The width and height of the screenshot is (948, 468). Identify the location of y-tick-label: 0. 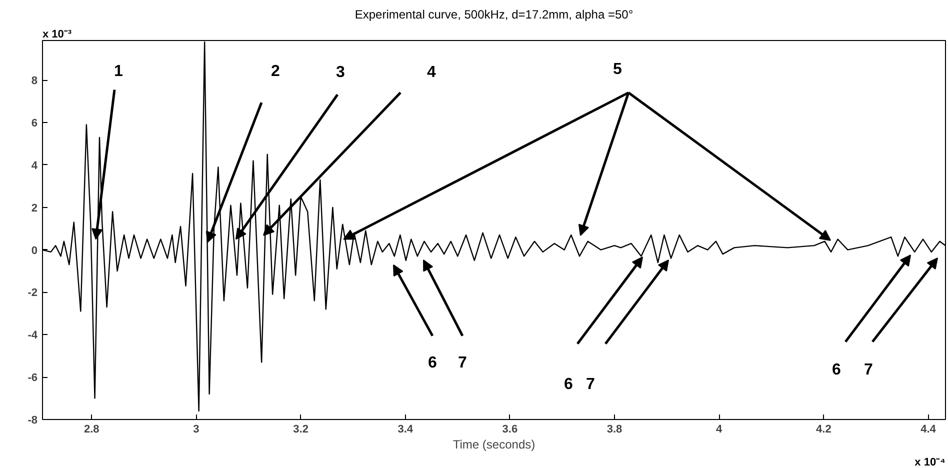
(34, 250).